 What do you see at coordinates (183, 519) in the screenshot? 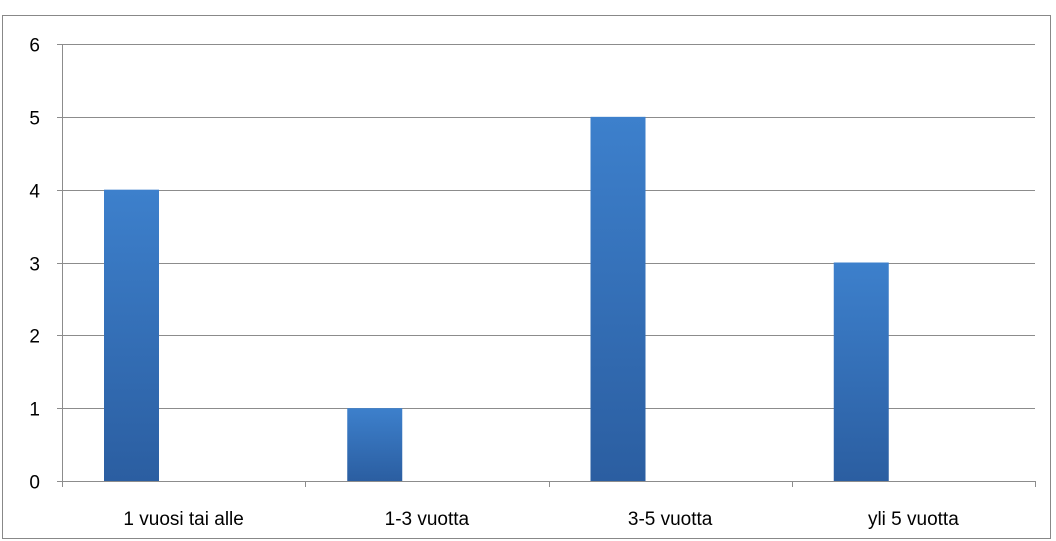
I see `x-tick-label: 1 vuosi tai alle` at bounding box center [183, 519].